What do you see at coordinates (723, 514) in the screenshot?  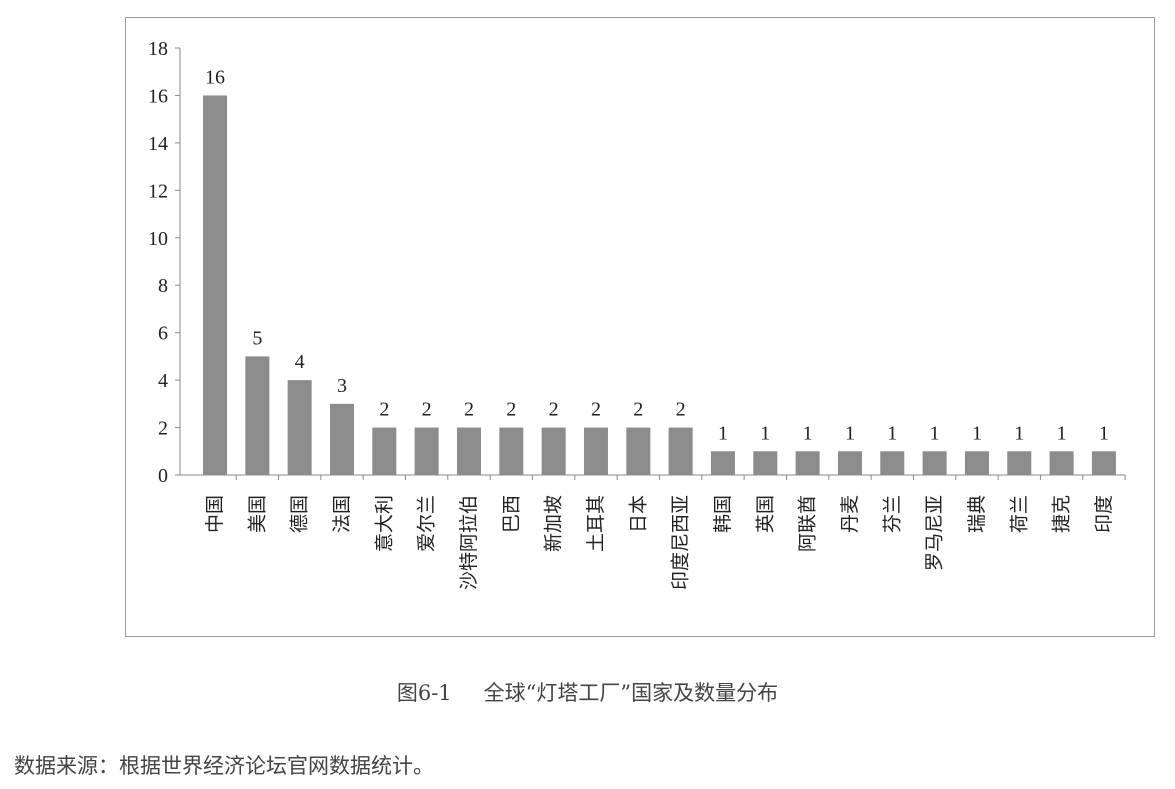 I see `category-label: 韩国` at bounding box center [723, 514].